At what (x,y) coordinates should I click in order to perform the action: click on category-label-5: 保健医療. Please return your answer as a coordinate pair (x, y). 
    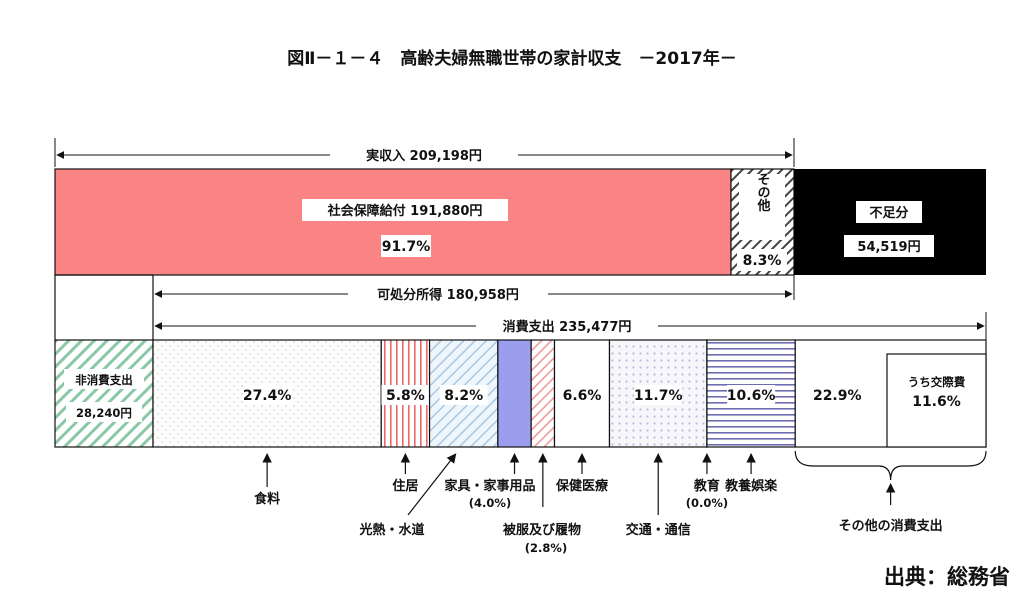
    Looking at the image, I should click on (582, 486).